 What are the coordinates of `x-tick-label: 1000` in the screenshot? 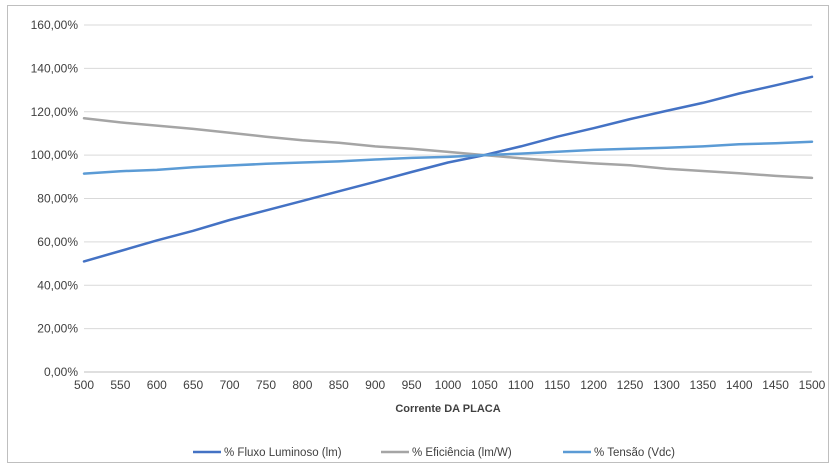 It's located at (448, 385).